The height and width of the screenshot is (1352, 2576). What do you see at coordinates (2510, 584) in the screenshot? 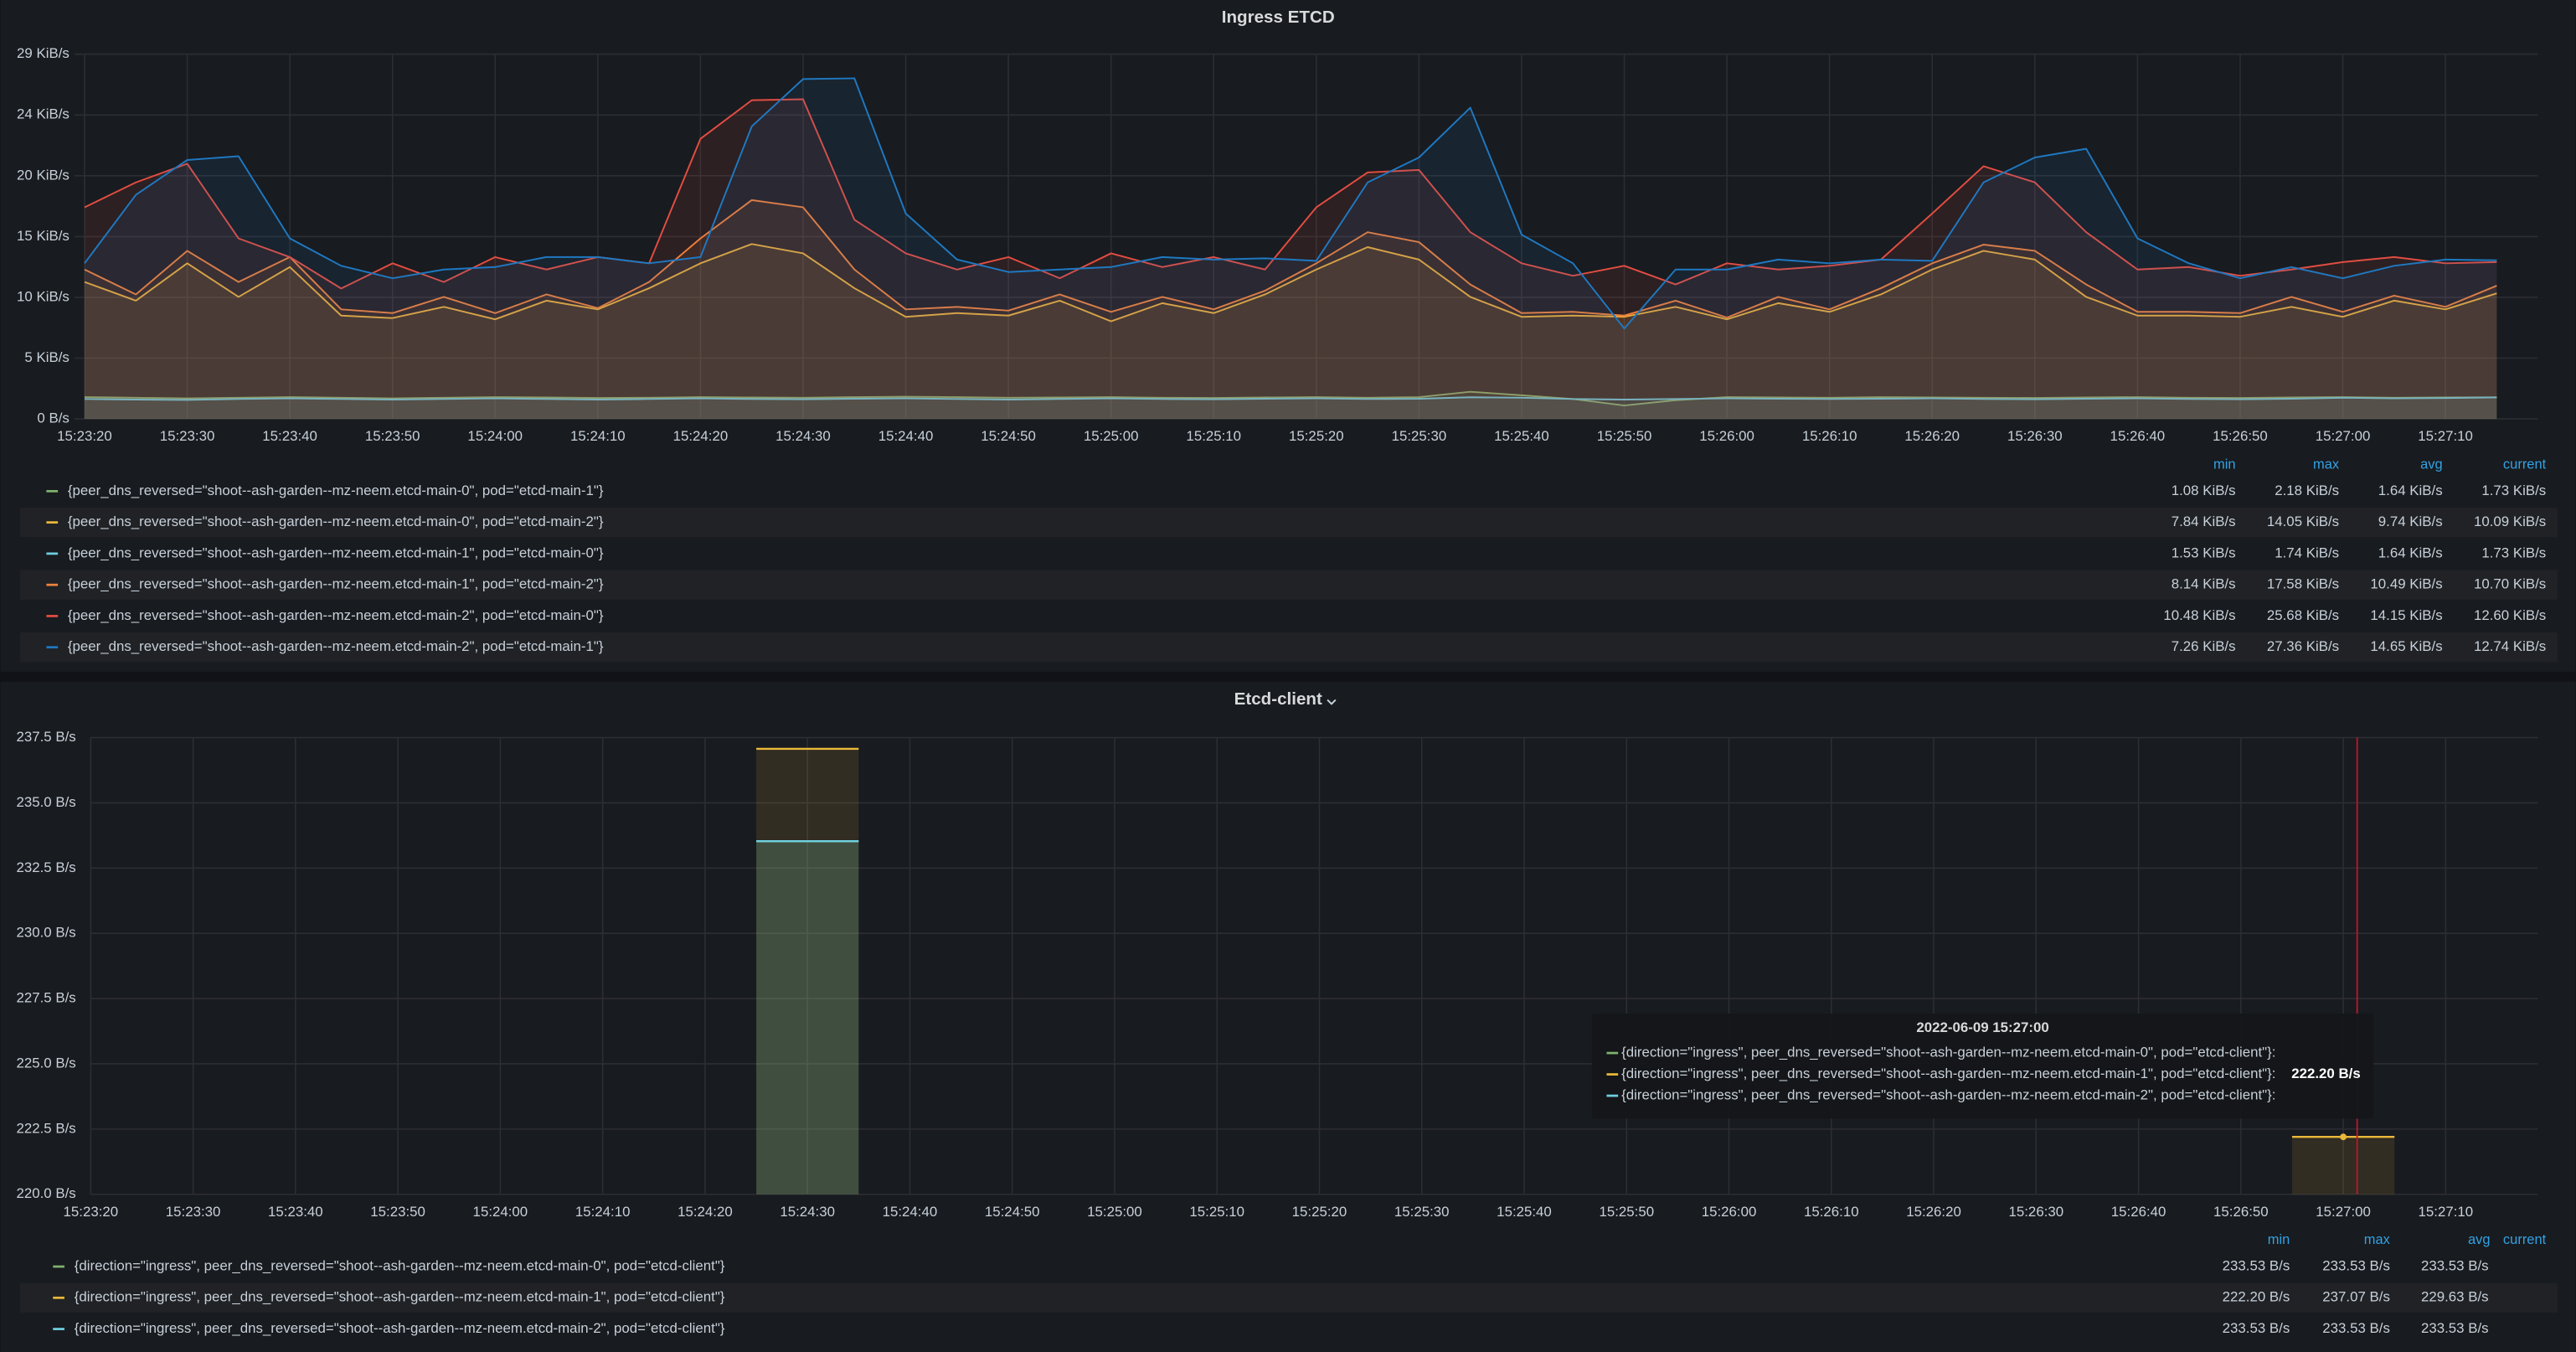
I see `legend-stat: 10.70 KiB/s` at bounding box center [2510, 584].